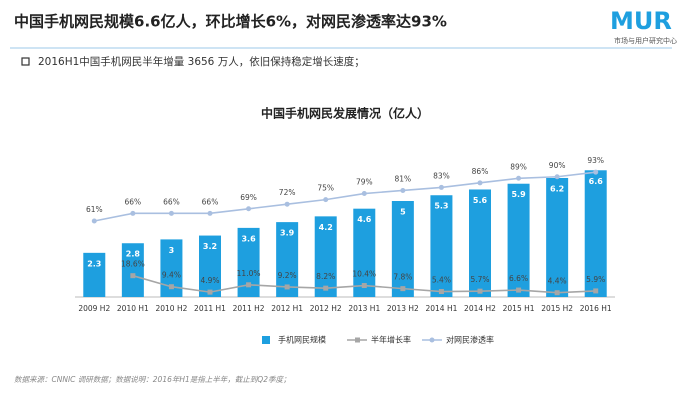  I want to click on bar-label: 6.2, so click(557, 188).